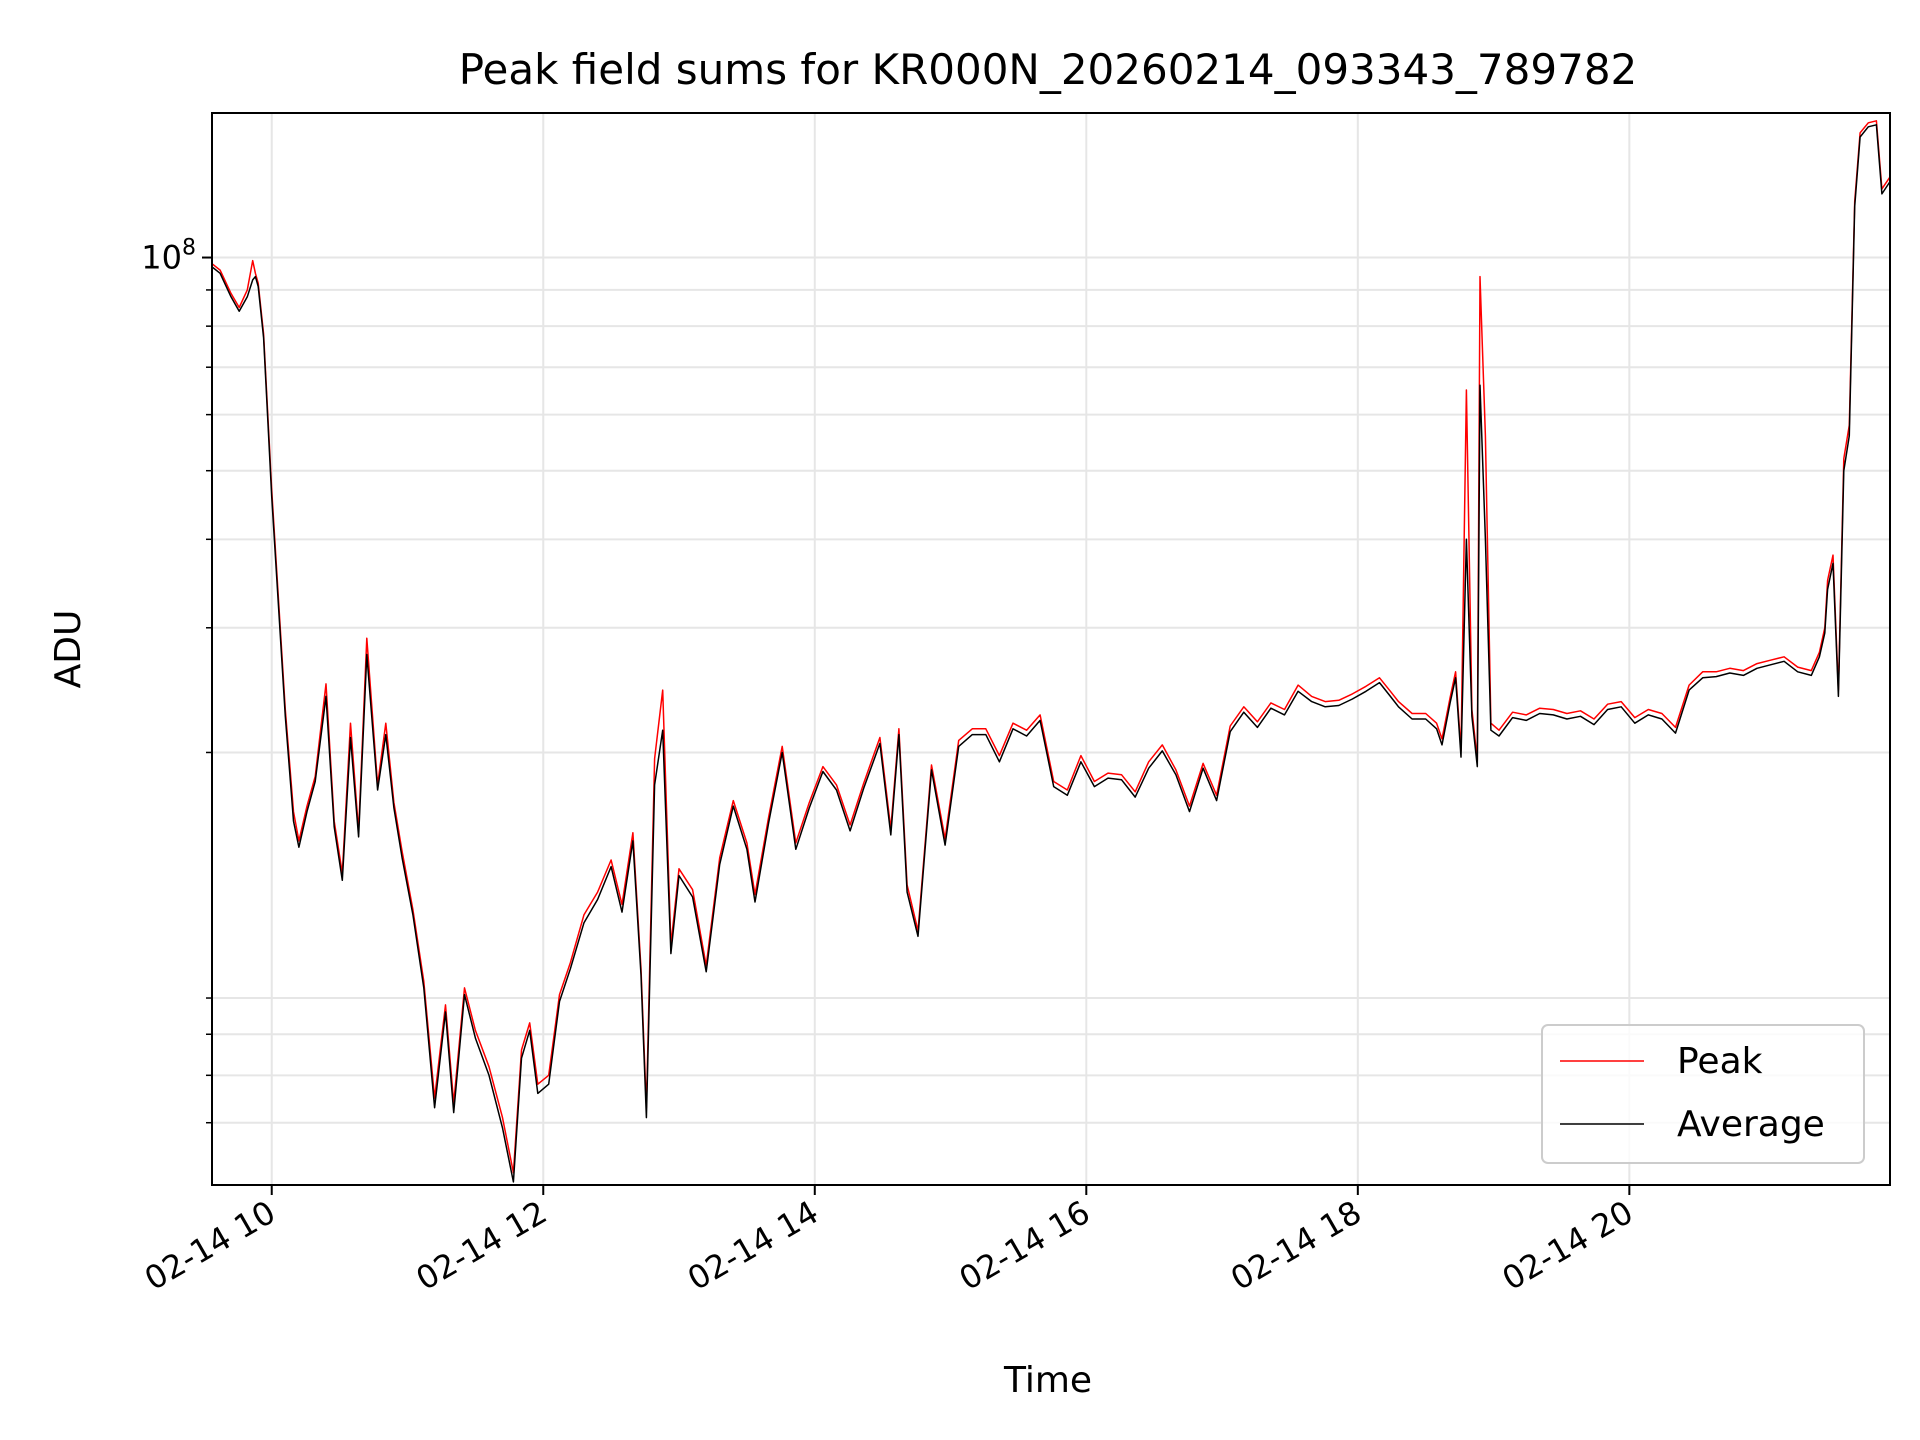 The height and width of the screenshot is (1440, 1920). Describe the element at coordinates (68, 649) in the screenshot. I see `y-axis-label: ADU` at that location.